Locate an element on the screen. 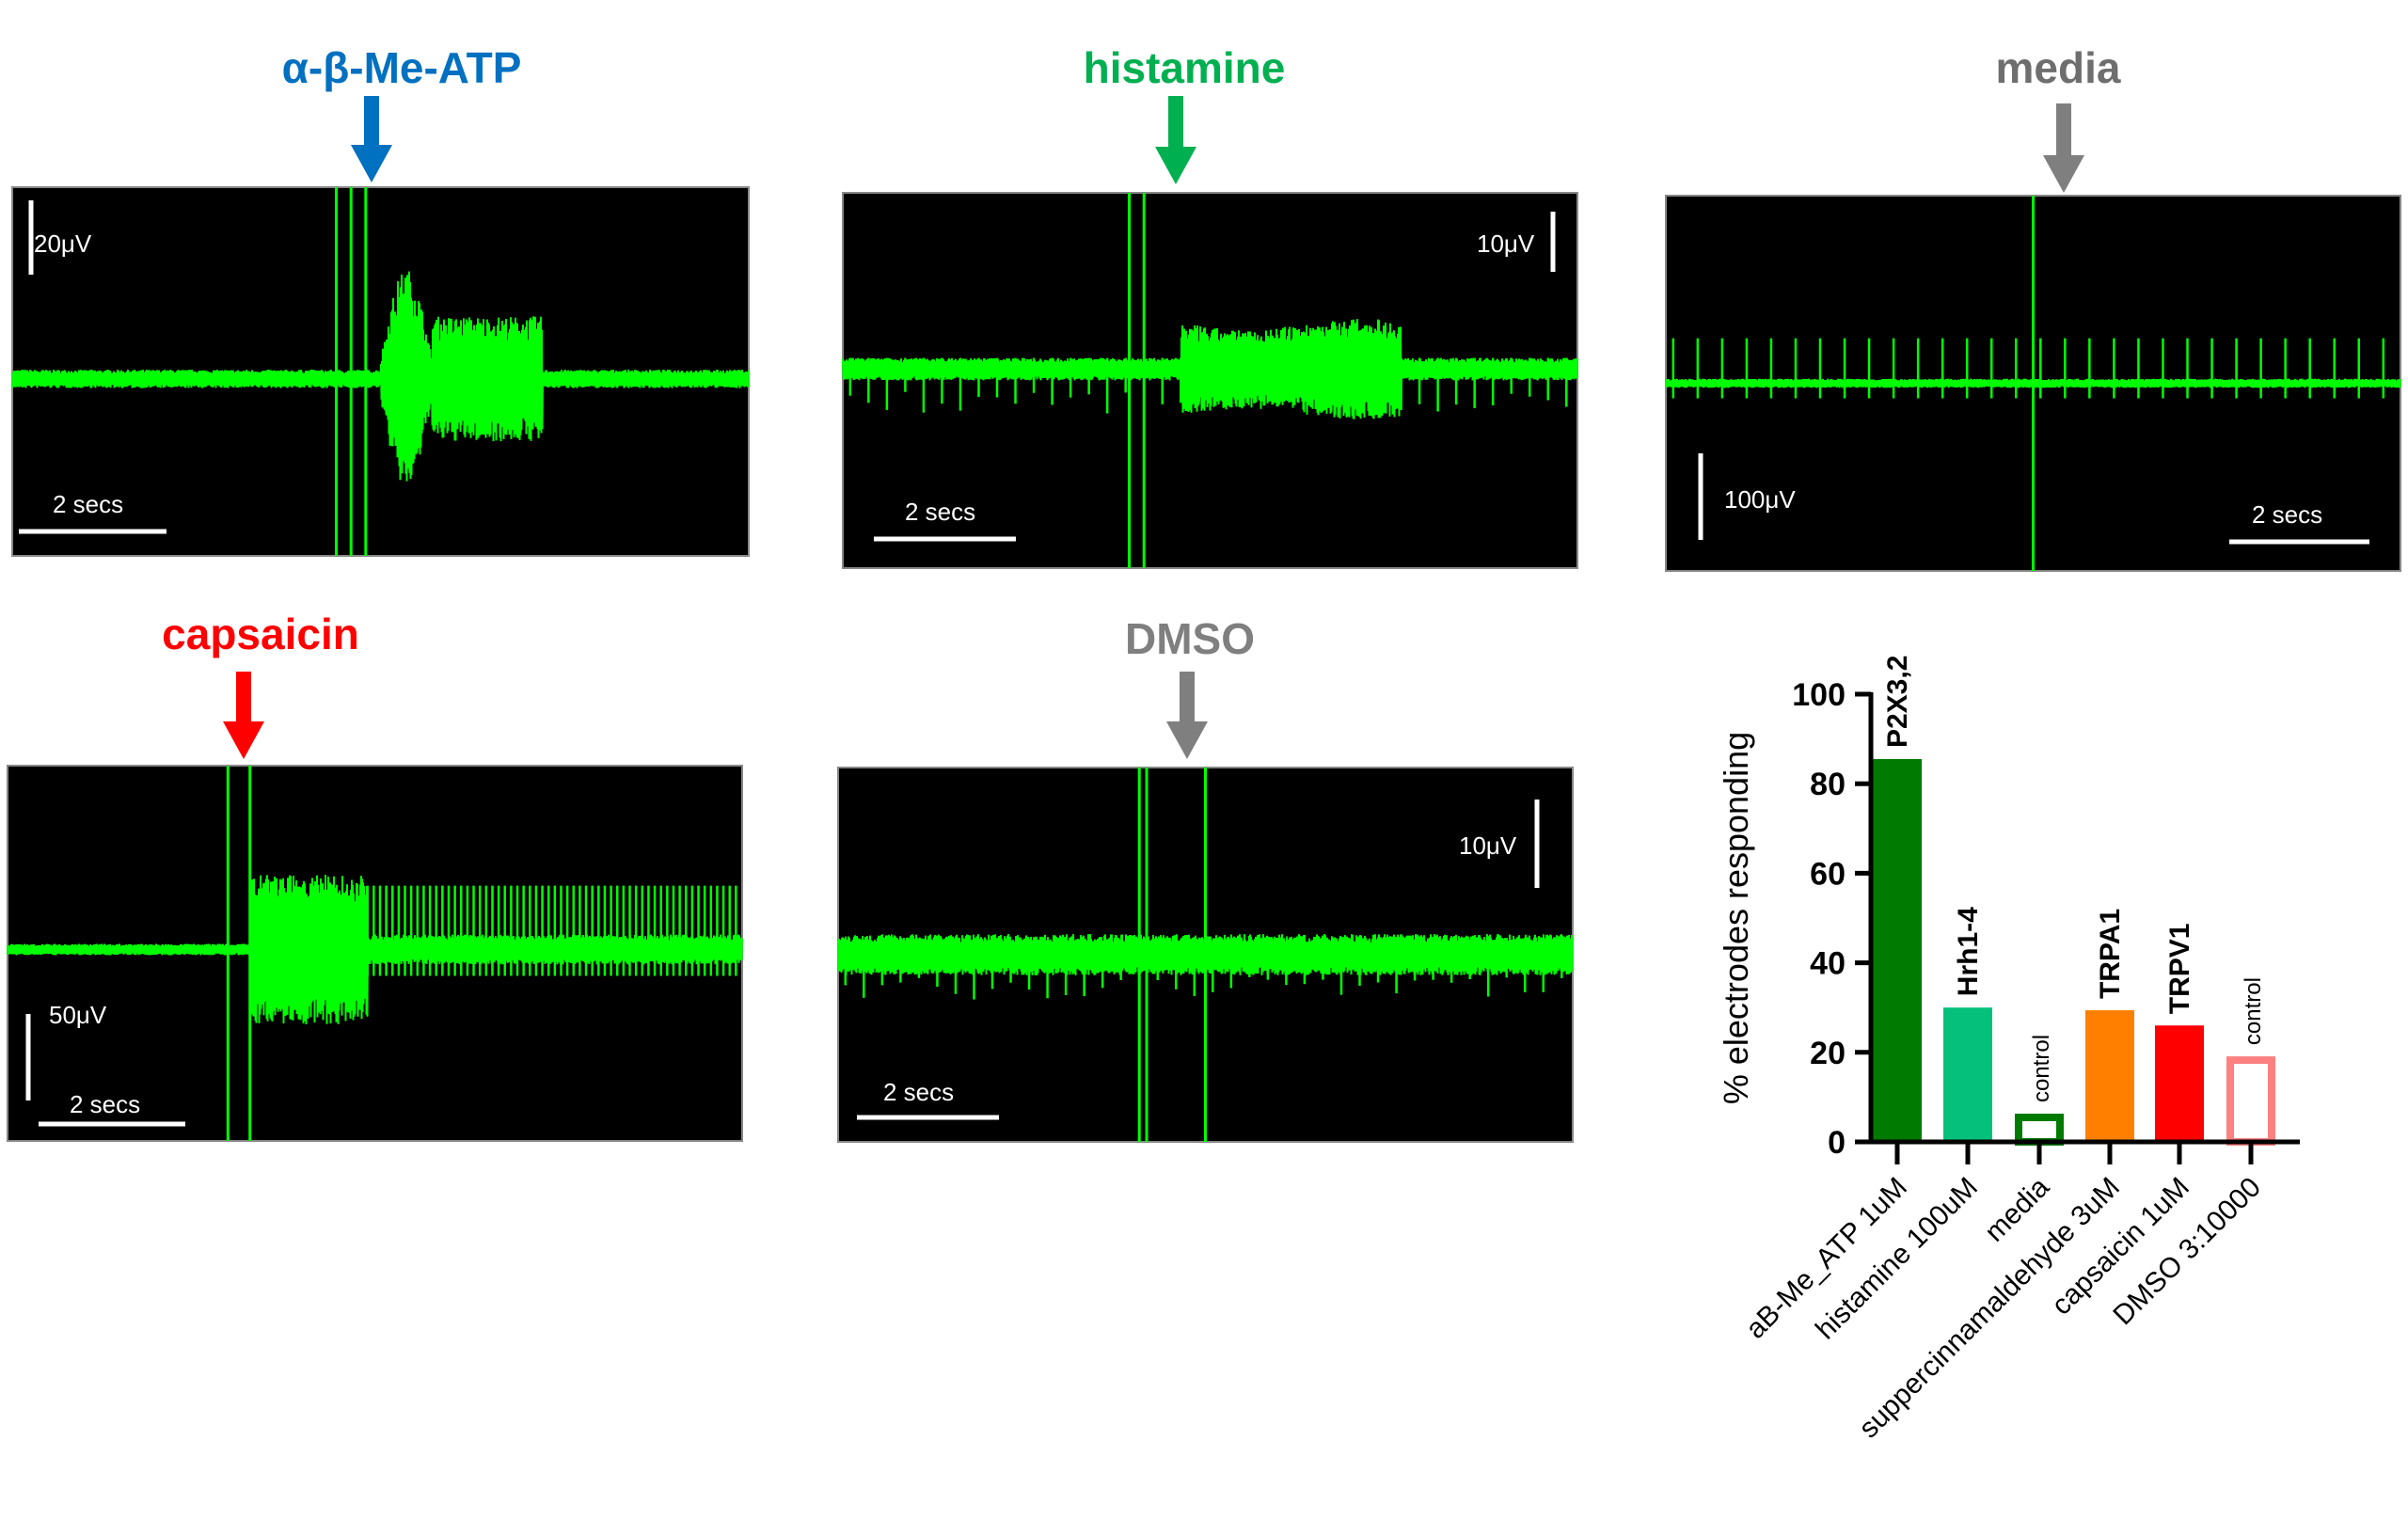 This screenshot has height=1520, width=2408. y-axis-label: % electrodes responding is located at coordinates (1736, 918).